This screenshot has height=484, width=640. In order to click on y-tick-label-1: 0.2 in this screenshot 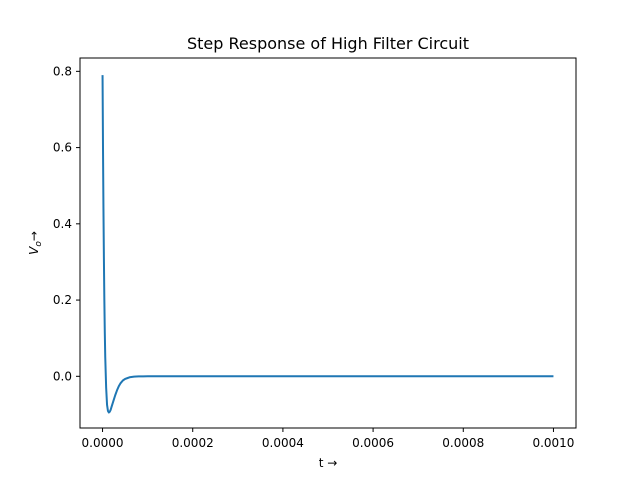, I will do `click(62, 300)`.